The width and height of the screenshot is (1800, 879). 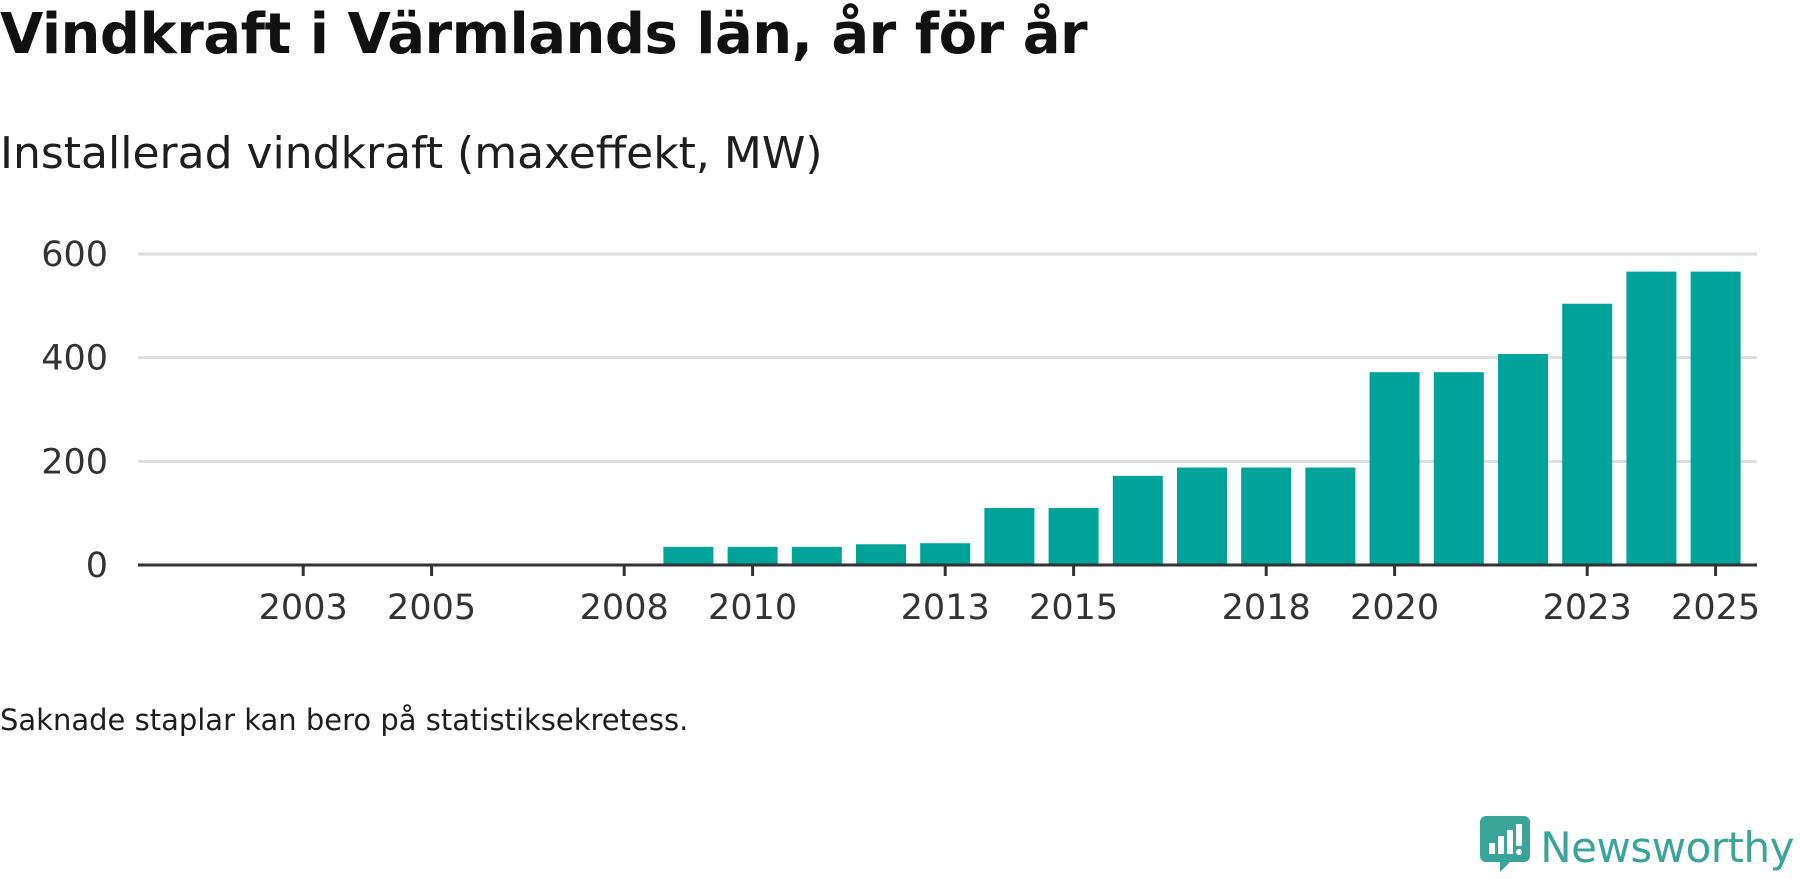 What do you see at coordinates (1651, 418) in the screenshot?
I see `bar-2024` at bounding box center [1651, 418].